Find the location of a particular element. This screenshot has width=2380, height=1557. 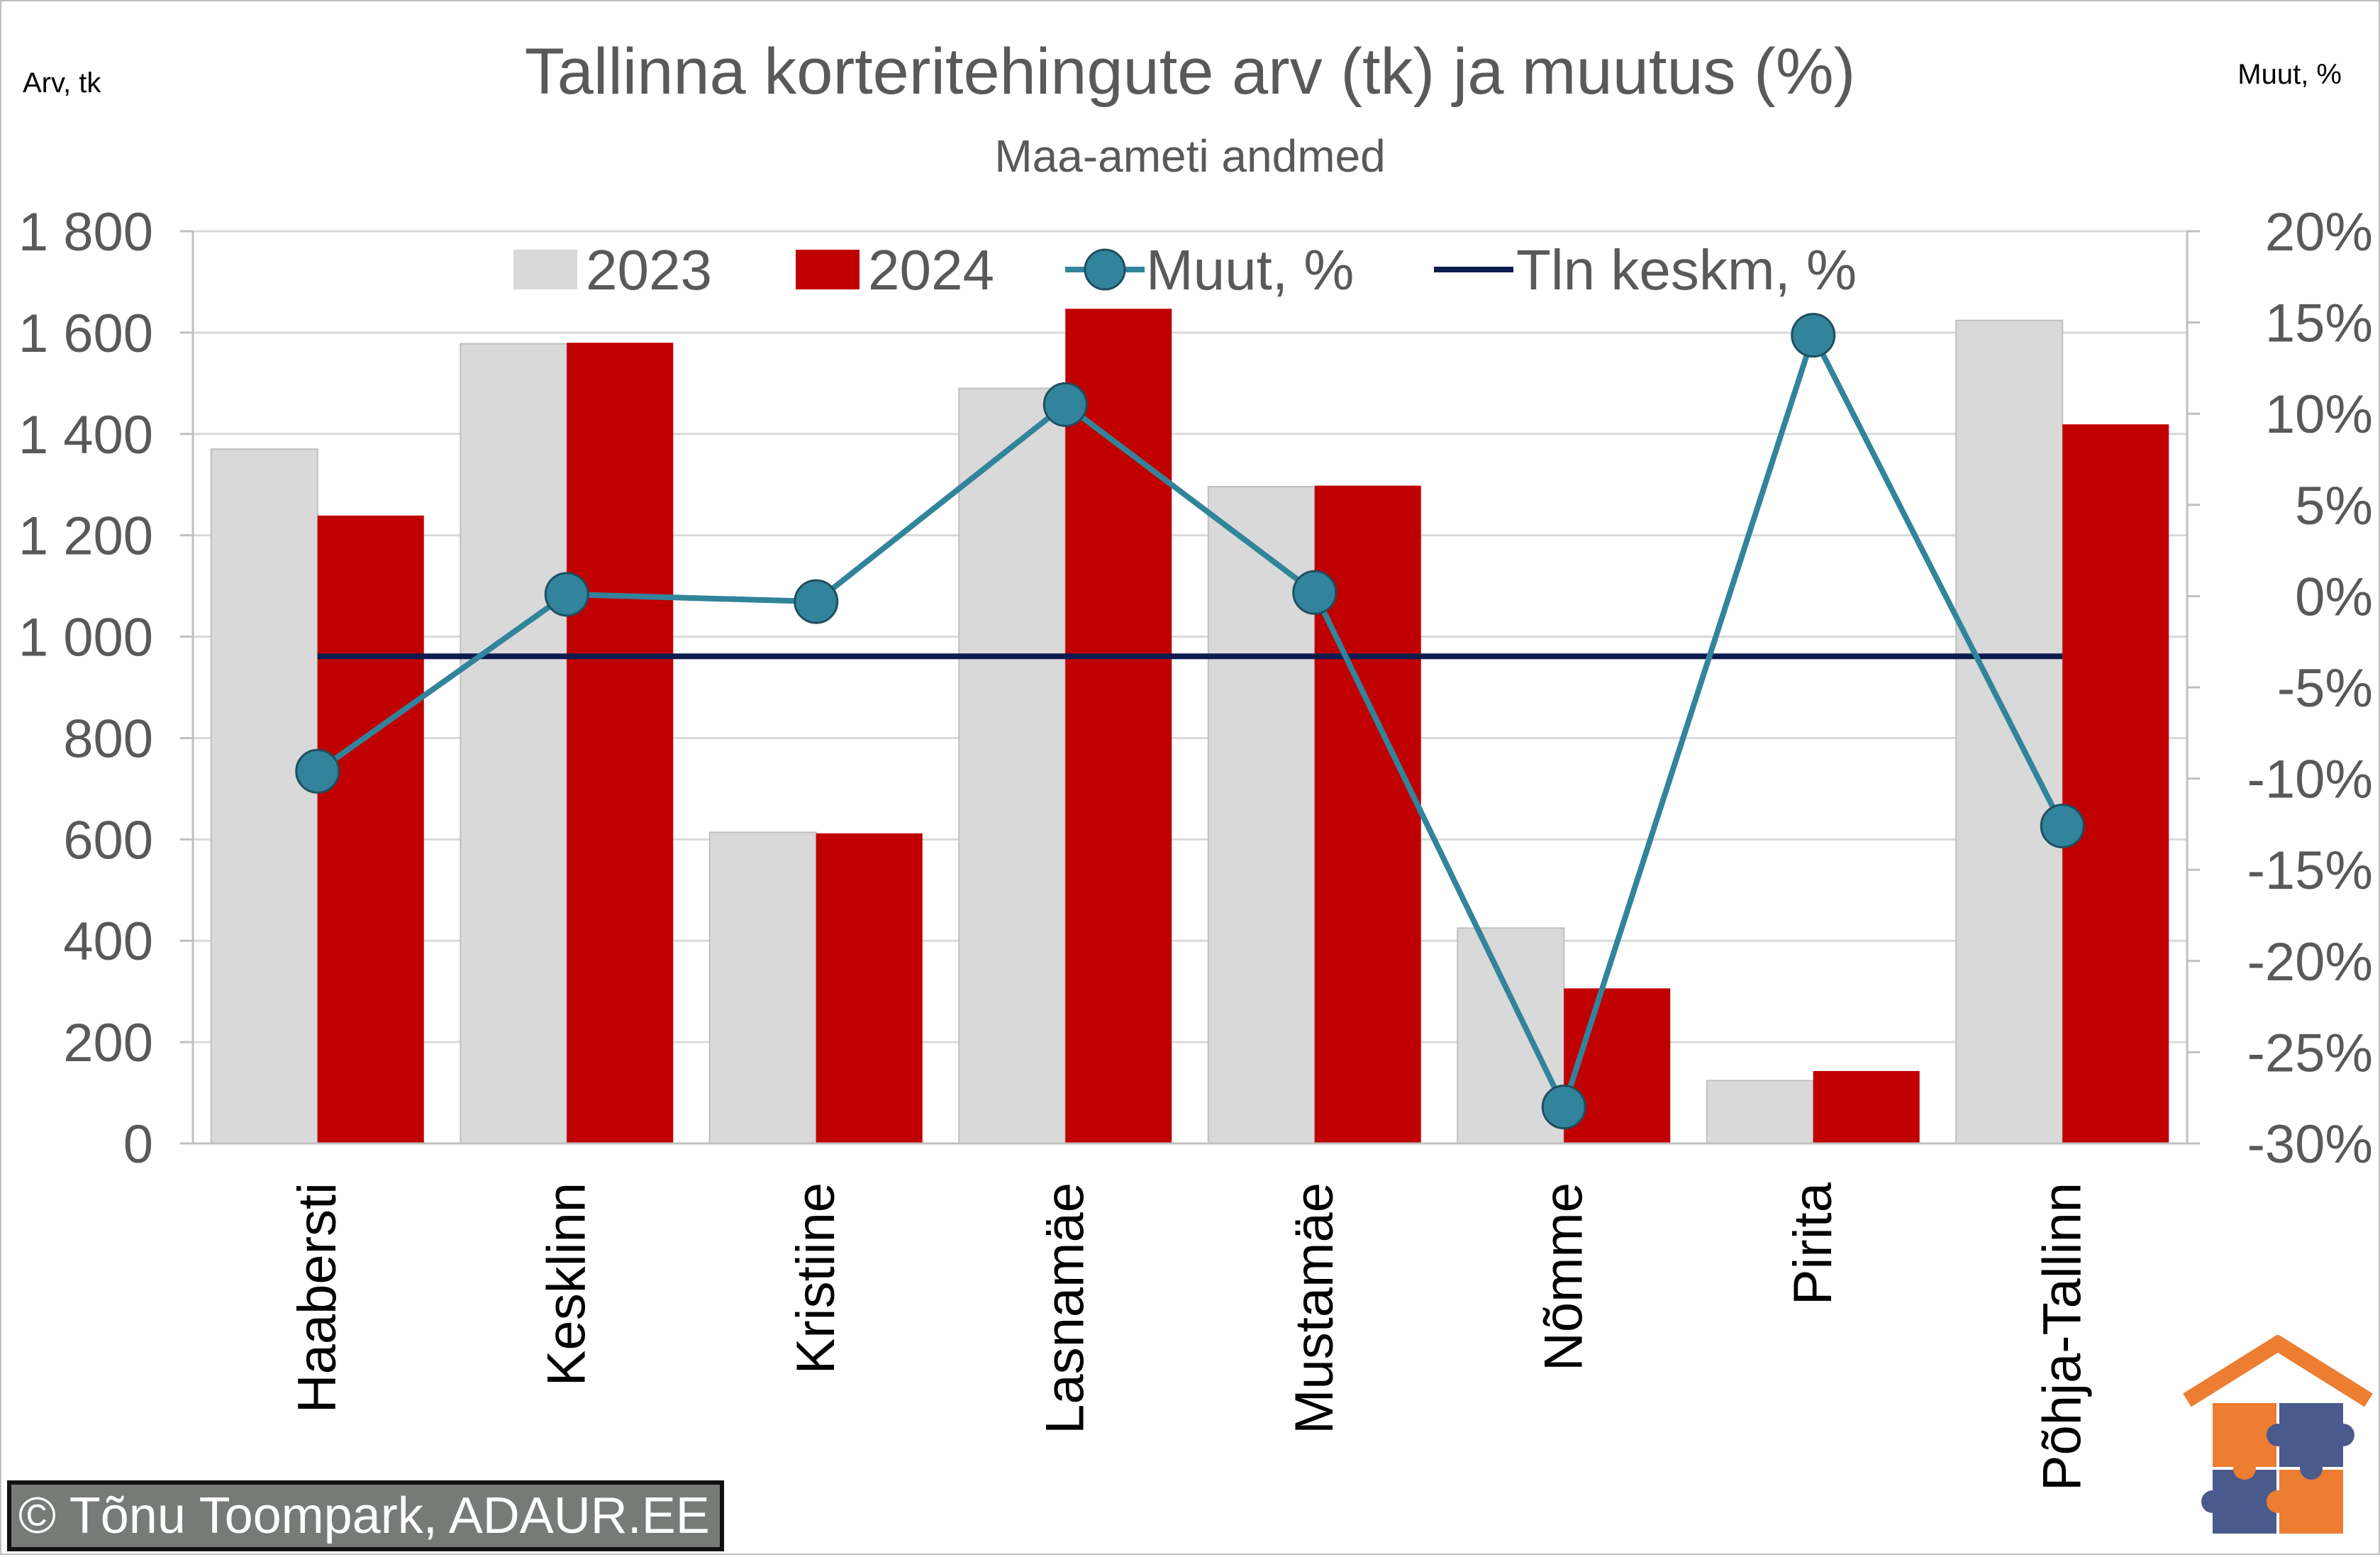

category-label: Nõmme is located at coordinates (1564, 1276).